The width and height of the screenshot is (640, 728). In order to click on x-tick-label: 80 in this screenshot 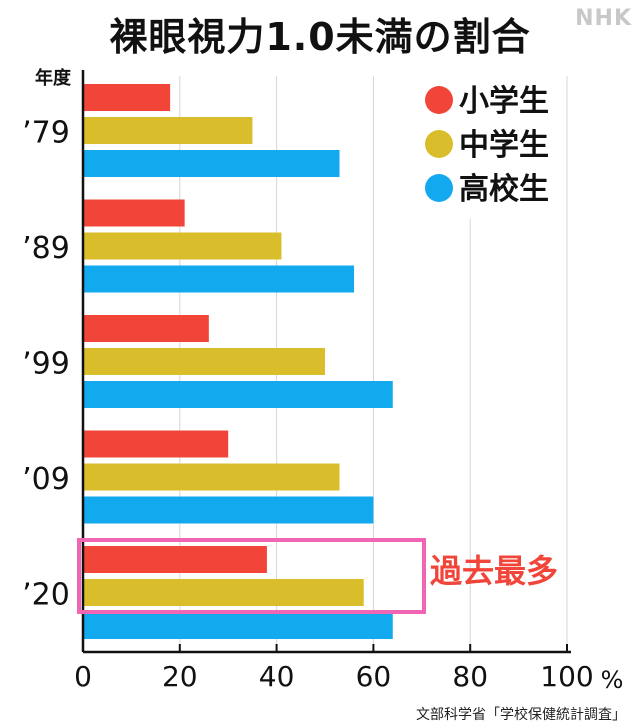, I will do `click(470, 676)`.